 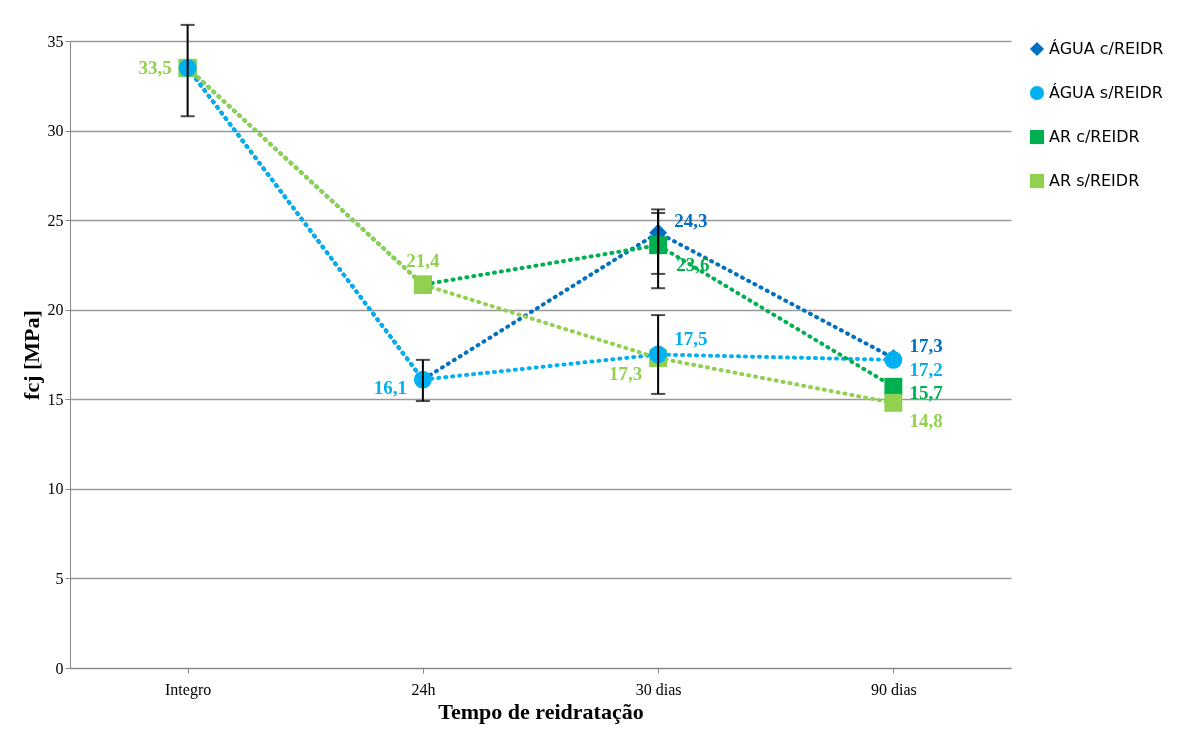 I want to click on x-tick-label: 24h, so click(x=423, y=689).